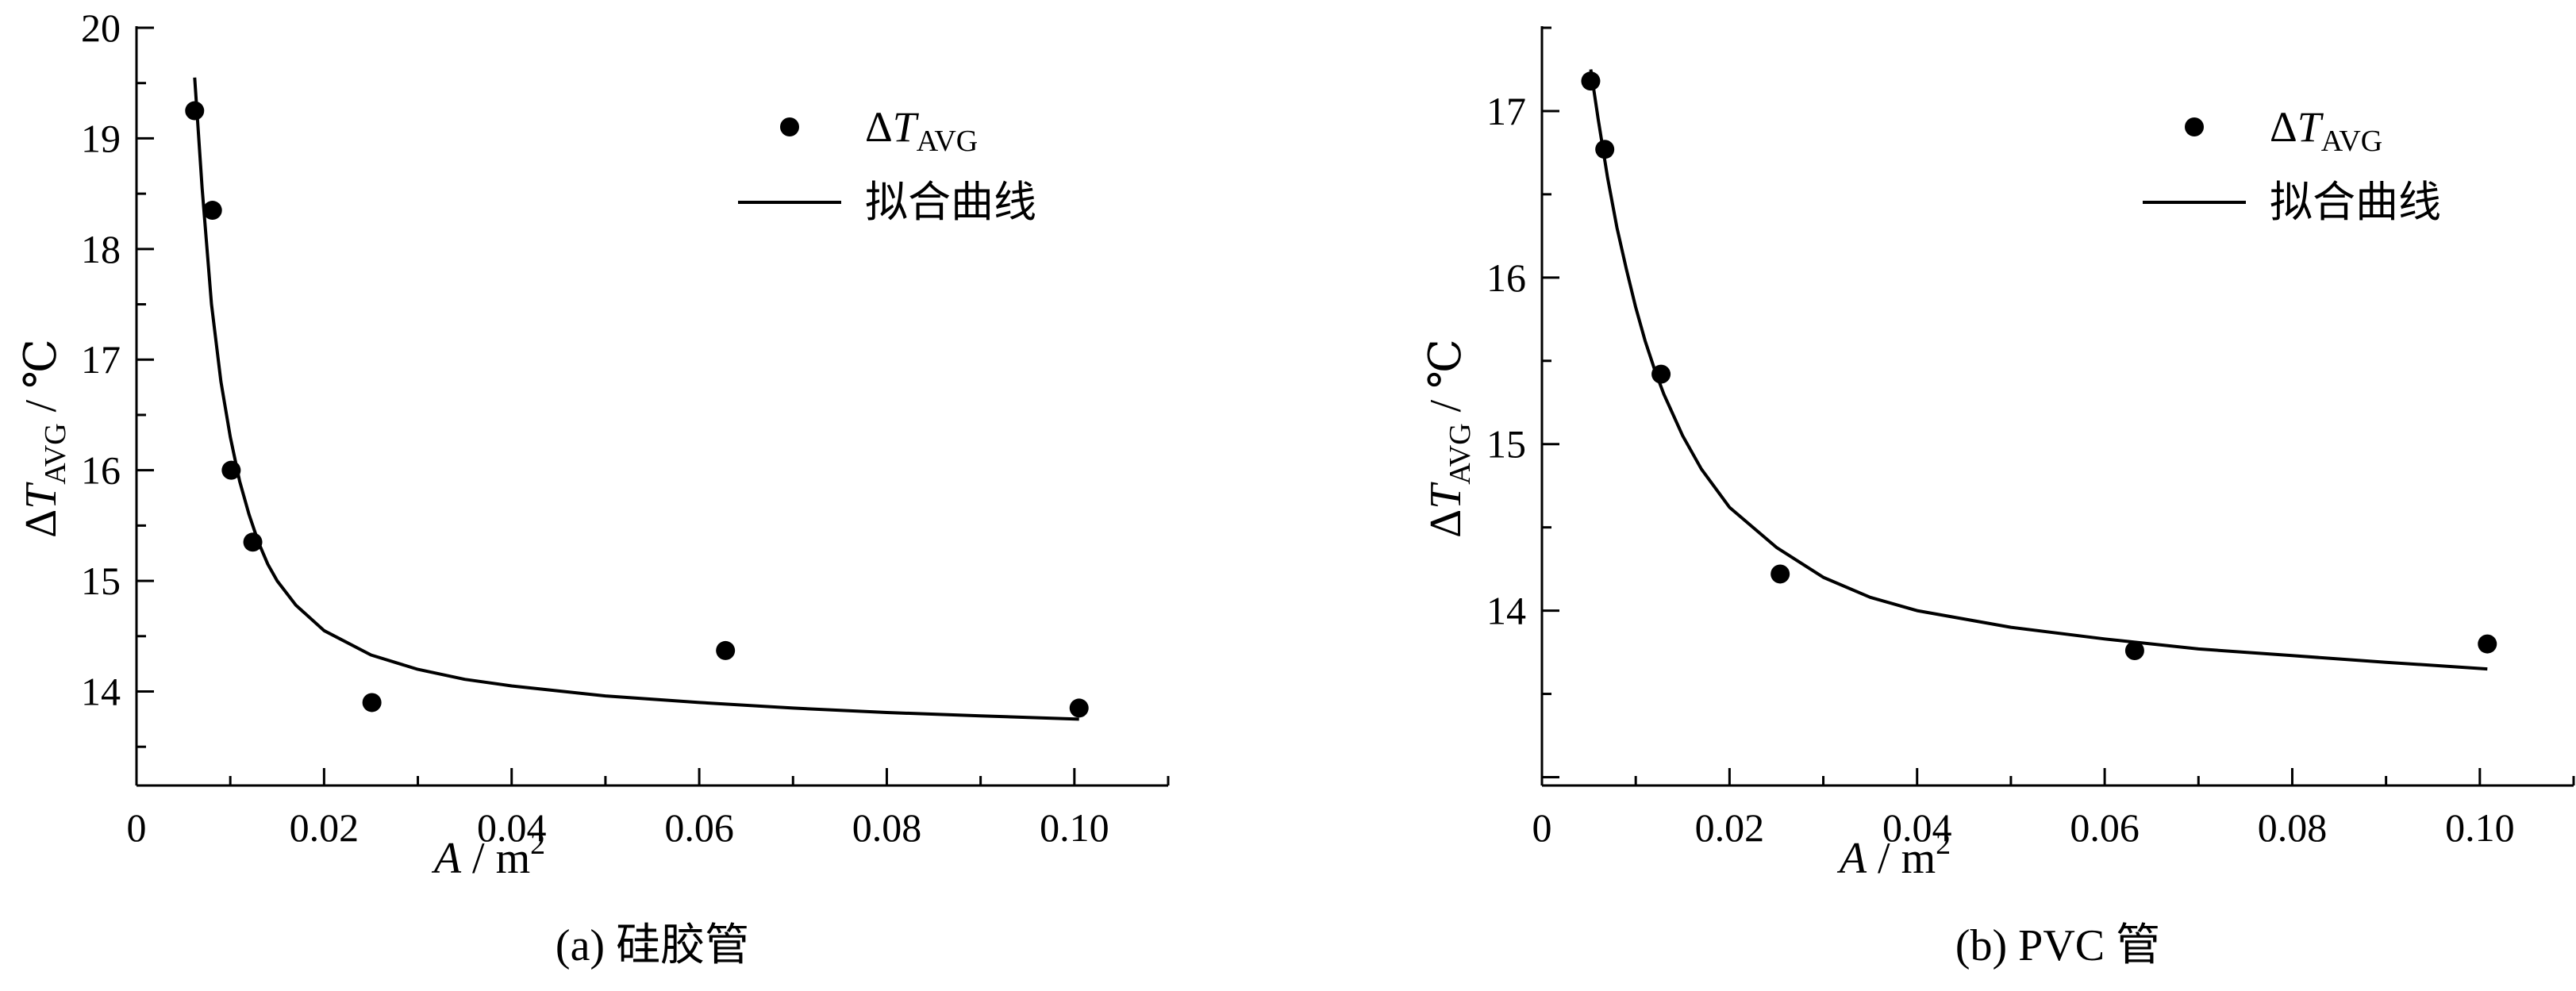 The height and width of the screenshot is (991, 2576). I want to click on y-tick-label: 19, so click(101, 138).